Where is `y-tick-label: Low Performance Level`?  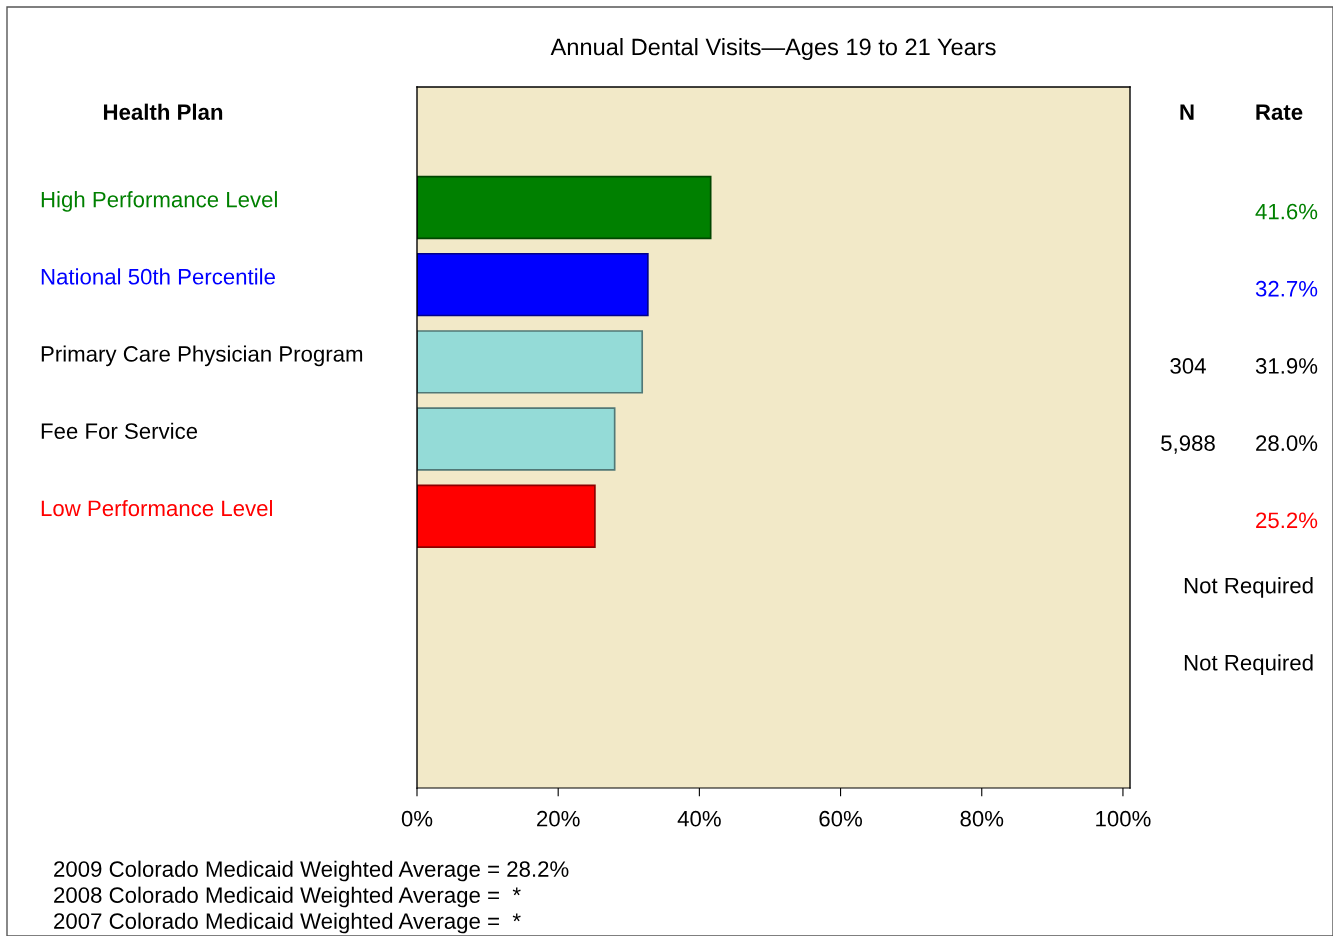 y-tick-label: Low Performance Level is located at coordinates (156, 508).